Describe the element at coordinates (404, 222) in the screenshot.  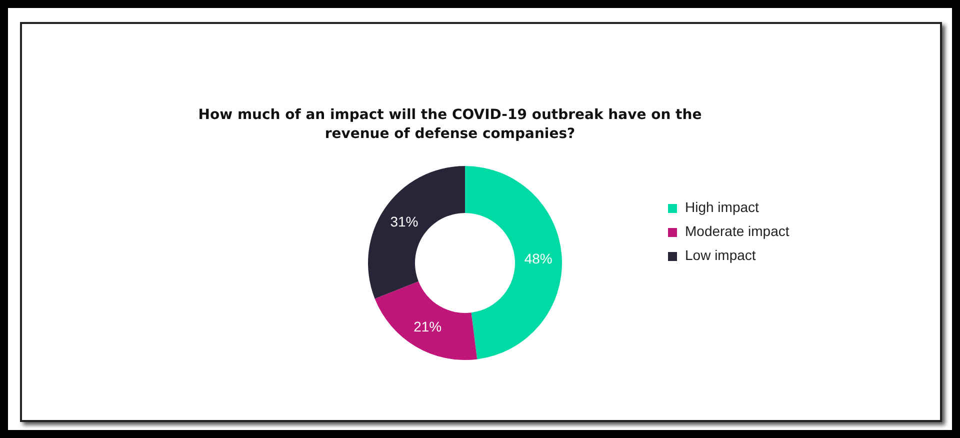
I see `data-label: 31%` at that location.